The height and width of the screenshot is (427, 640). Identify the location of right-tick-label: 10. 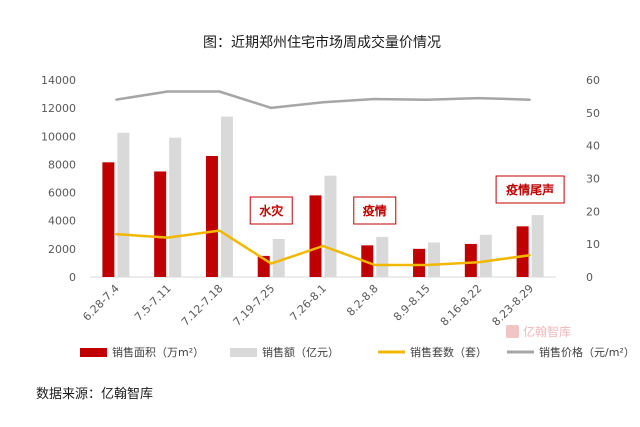
(593, 244).